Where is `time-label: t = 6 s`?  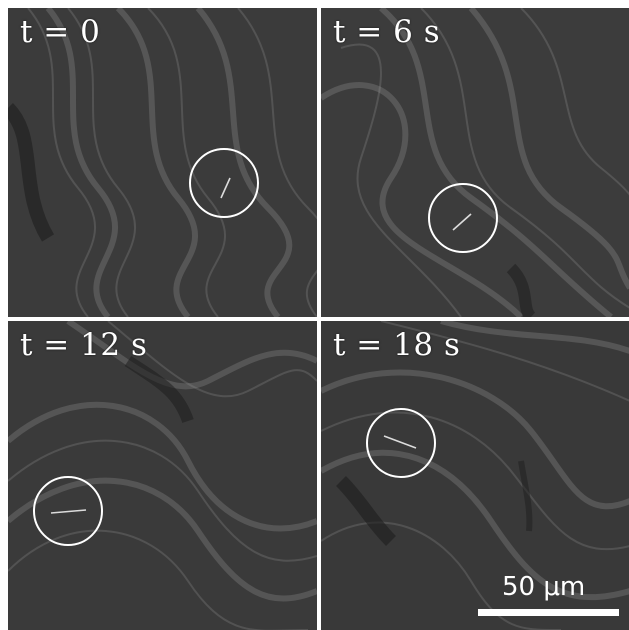 time-label: t = 6 s is located at coordinates (387, 32).